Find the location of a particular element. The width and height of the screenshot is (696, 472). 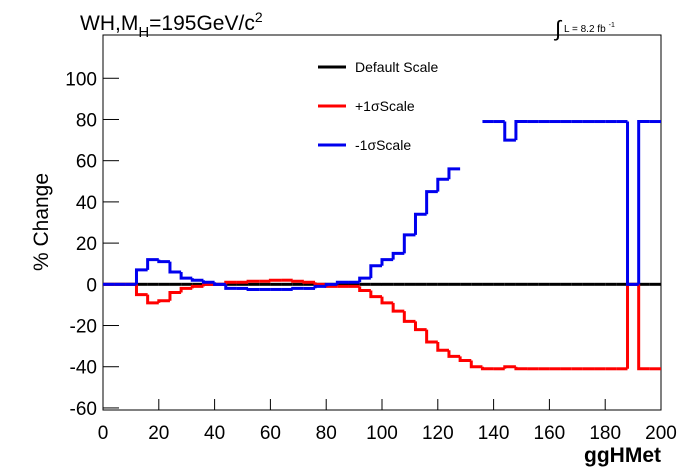

y-tick-label: 60 is located at coordinates (86, 162).